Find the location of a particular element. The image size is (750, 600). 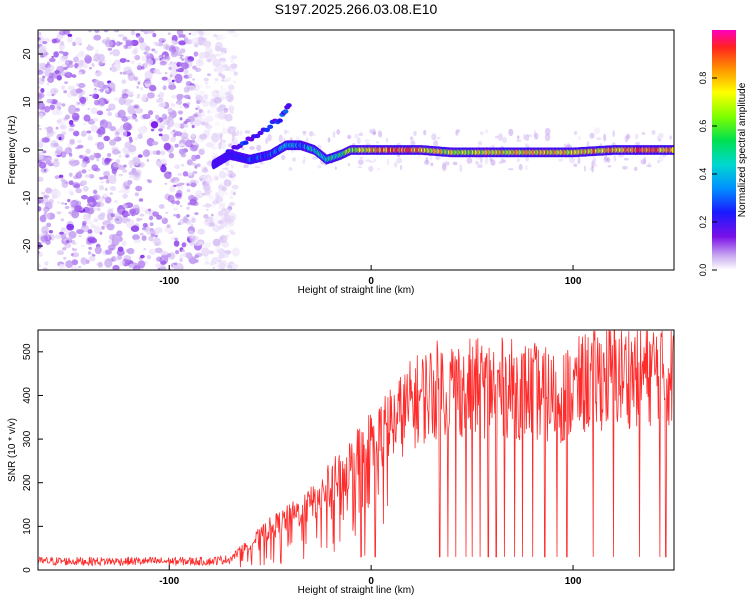

colorbar-tick-label: 0.2 is located at coordinates (703, 222).